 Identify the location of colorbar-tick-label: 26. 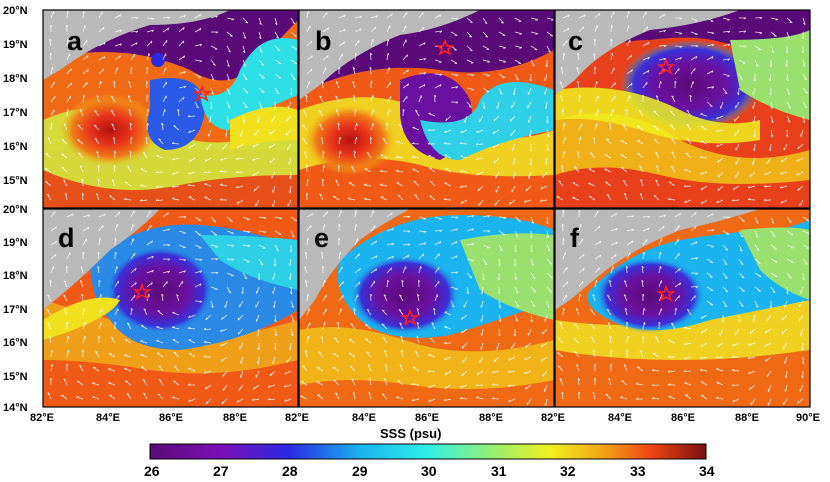
(152, 471).